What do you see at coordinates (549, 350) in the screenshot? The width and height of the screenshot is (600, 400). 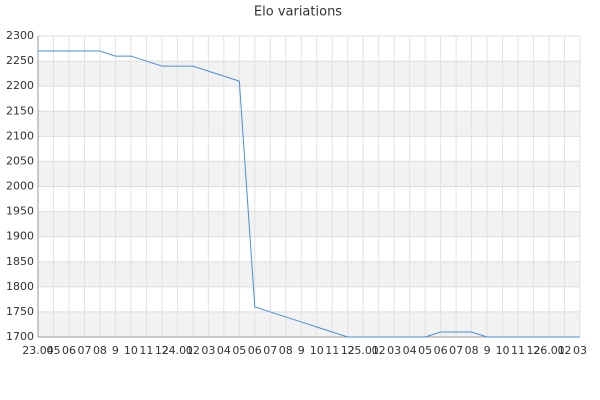 I see `x-tick-label: 26.01` at bounding box center [549, 350].